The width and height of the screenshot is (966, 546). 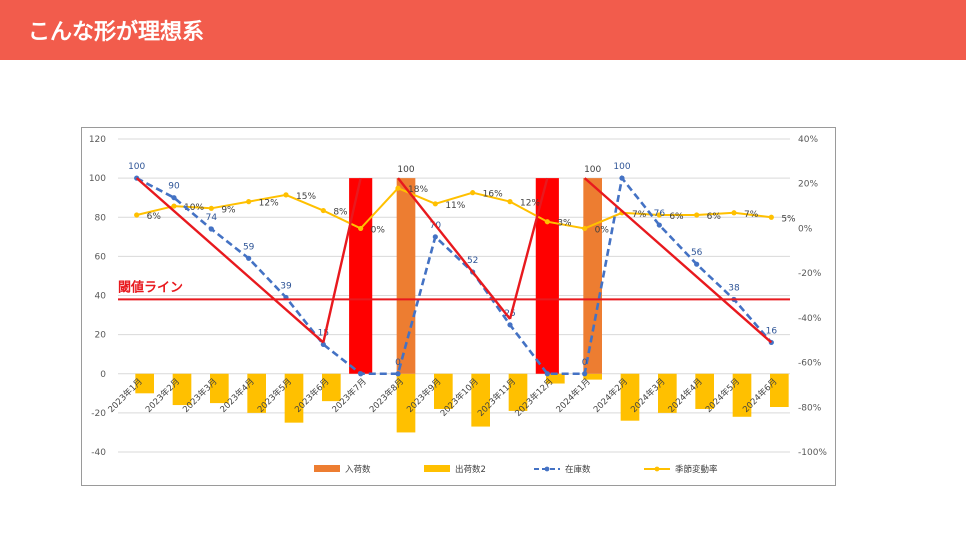 I want to click on label-seasonal-rate: 16%, so click(x=493, y=195).